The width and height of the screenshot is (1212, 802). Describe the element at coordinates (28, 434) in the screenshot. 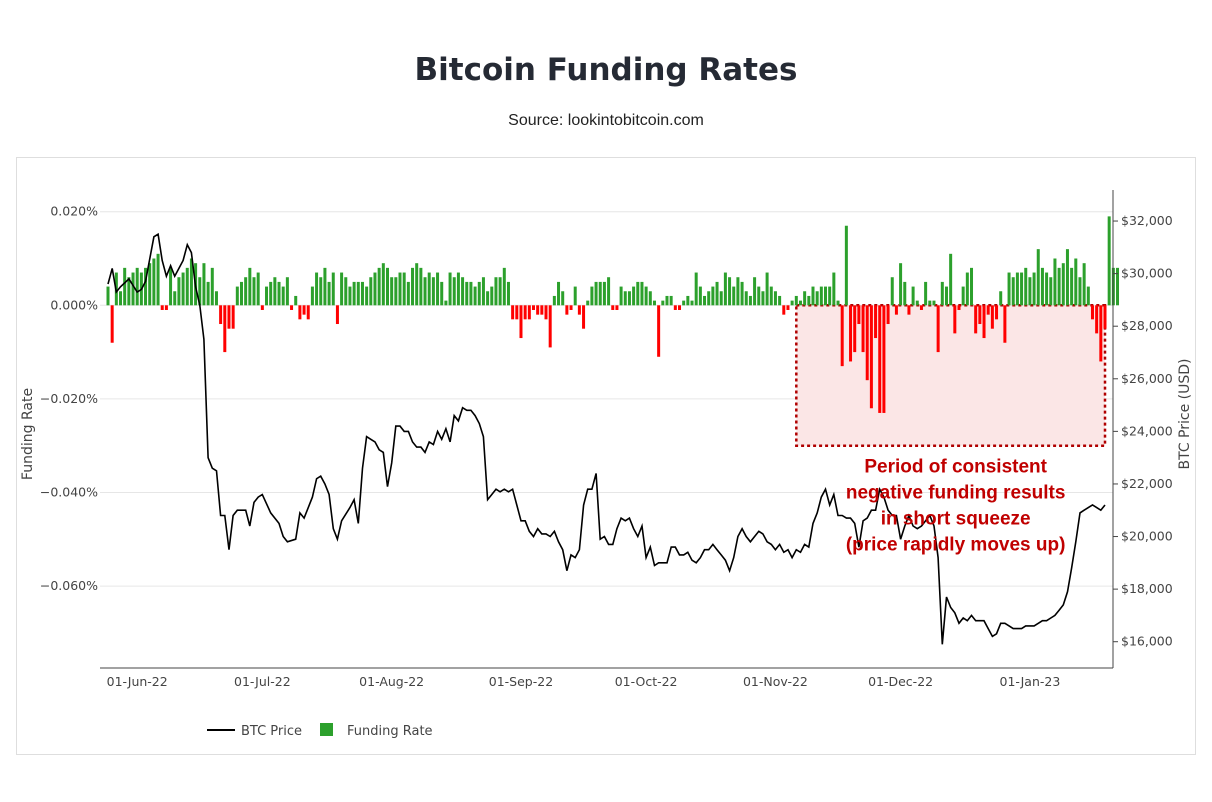

I see `left-axis-title: Funding Rate` at that location.